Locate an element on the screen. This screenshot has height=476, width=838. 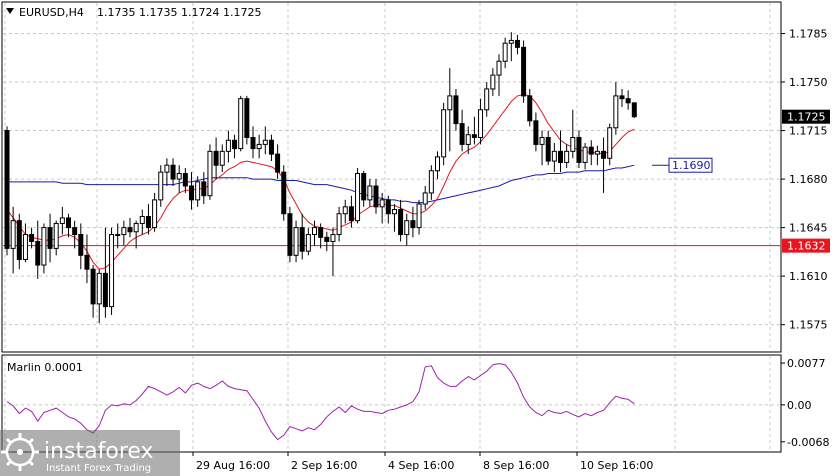
ma-slow-line is located at coordinates (321, 184).